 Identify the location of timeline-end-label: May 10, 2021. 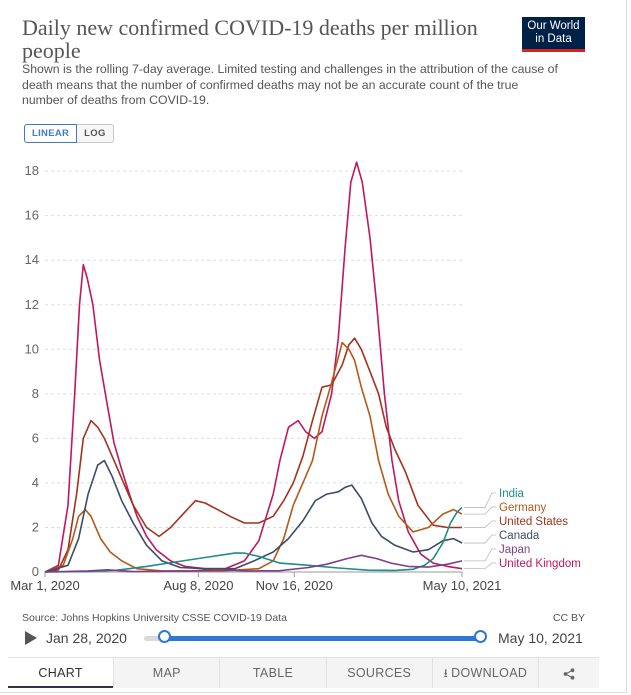
(540, 638).